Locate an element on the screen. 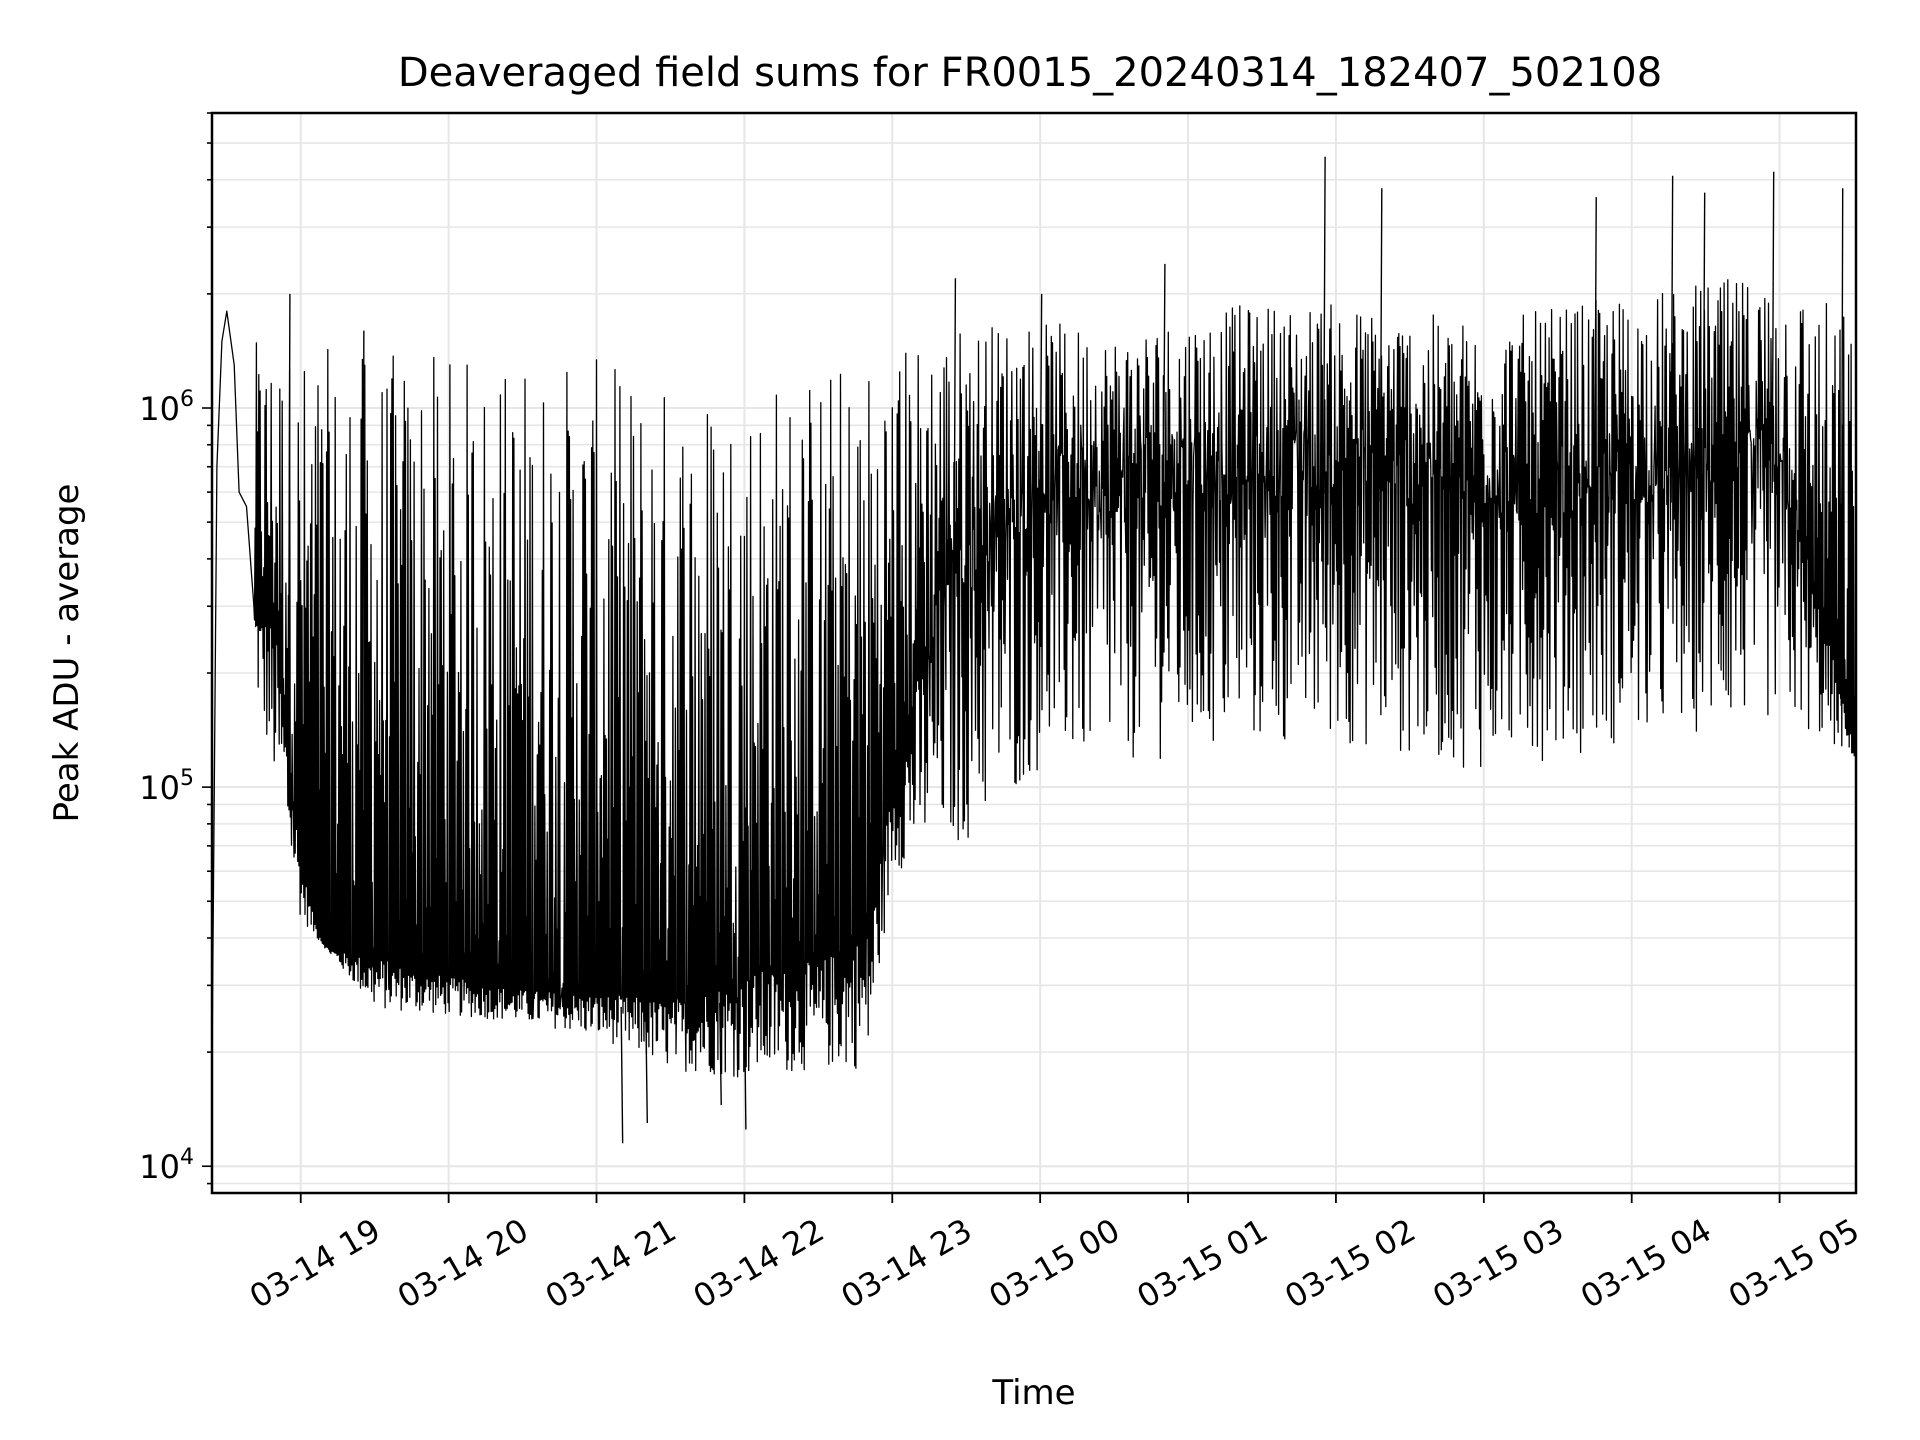  y-tick-label: 10⁵ is located at coordinates (166, 786).